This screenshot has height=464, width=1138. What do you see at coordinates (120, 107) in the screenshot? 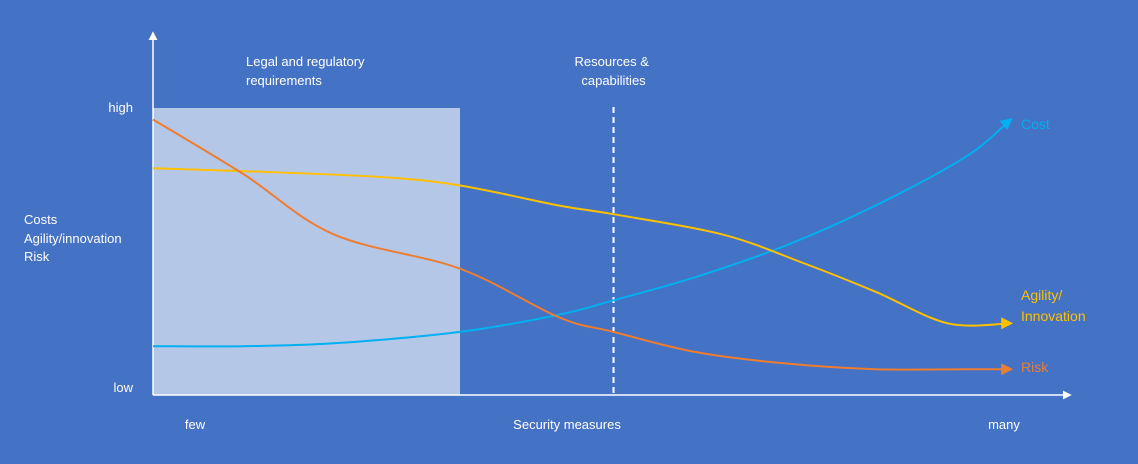
I see `y-tick-high: high` at bounding box center [120, 107].